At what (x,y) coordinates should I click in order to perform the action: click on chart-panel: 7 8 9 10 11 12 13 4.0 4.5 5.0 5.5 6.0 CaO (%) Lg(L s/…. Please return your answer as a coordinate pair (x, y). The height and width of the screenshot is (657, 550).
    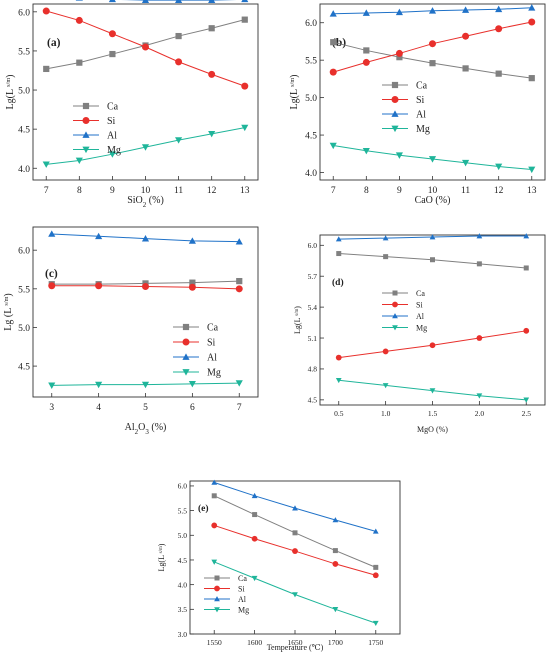
    Looking at the image, I should click on (417, 104).